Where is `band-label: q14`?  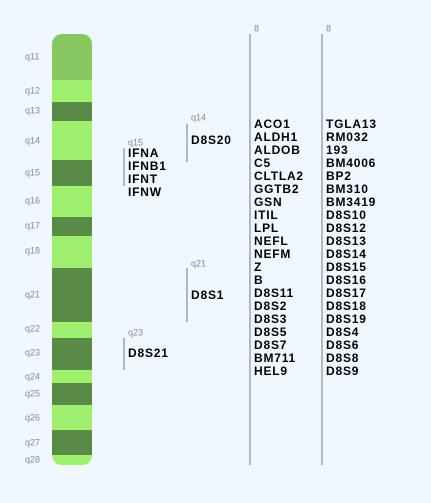
band-label: q14 is located at coordinates (32, 140).